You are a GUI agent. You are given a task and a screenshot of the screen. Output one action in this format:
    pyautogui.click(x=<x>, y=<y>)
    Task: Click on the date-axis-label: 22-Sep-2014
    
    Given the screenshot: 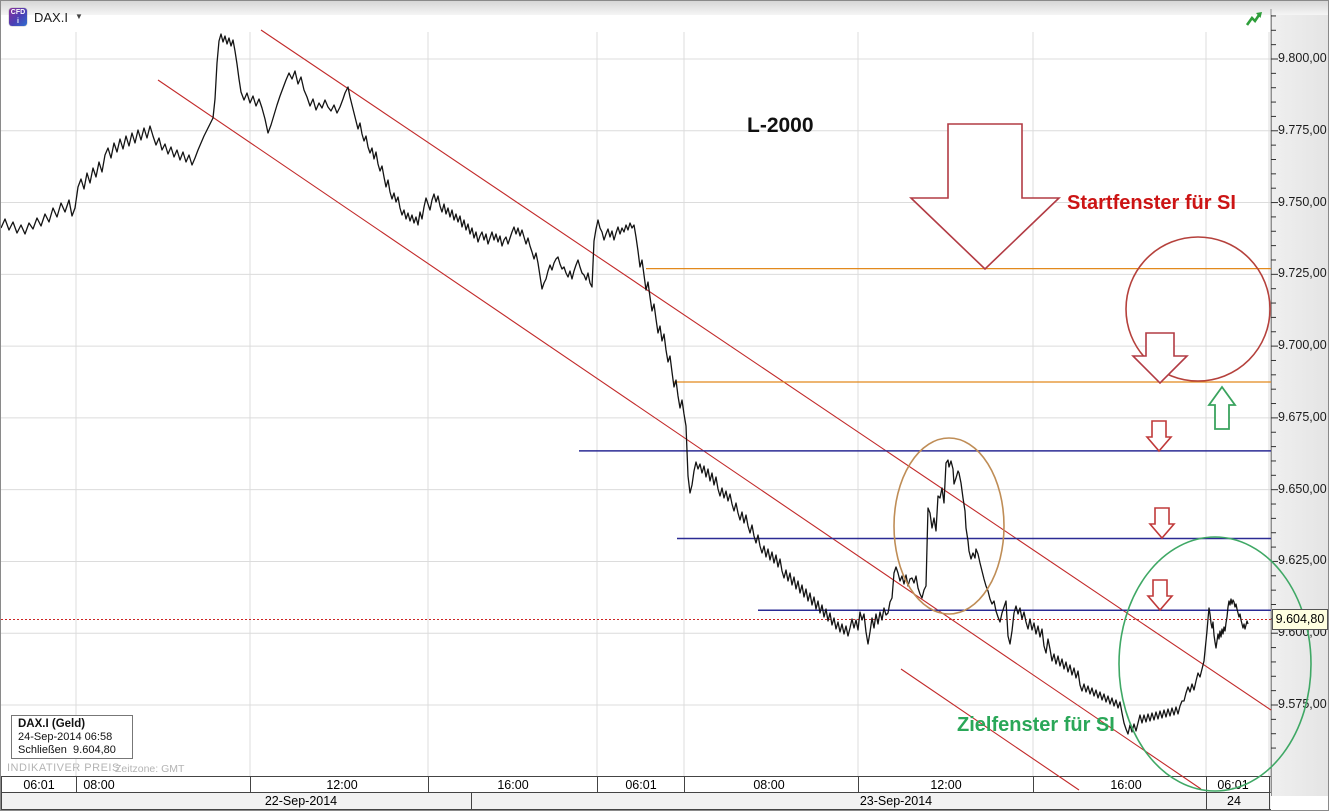 What is the action you would take?
    pyautogui.click(x=301, y=801)
    